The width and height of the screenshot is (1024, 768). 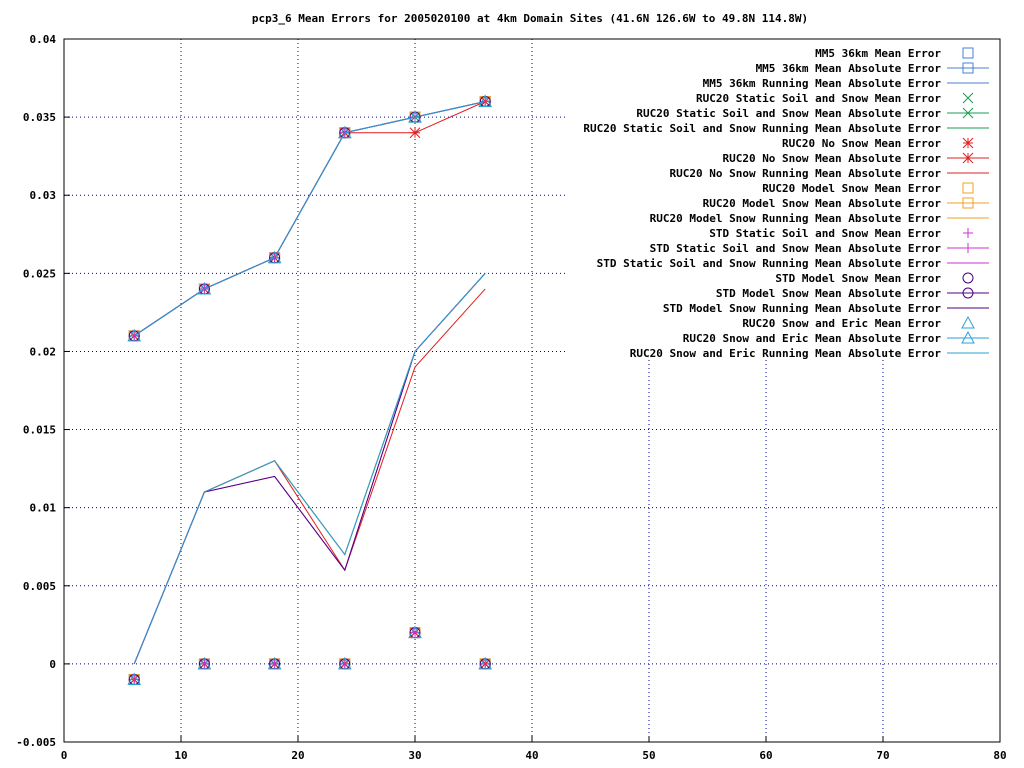 What do you see at coordinates (861, 143) in the screenshot?
I see `legend-label: RUC20 No Snow Mean Error` at bounding box center [861, 143].